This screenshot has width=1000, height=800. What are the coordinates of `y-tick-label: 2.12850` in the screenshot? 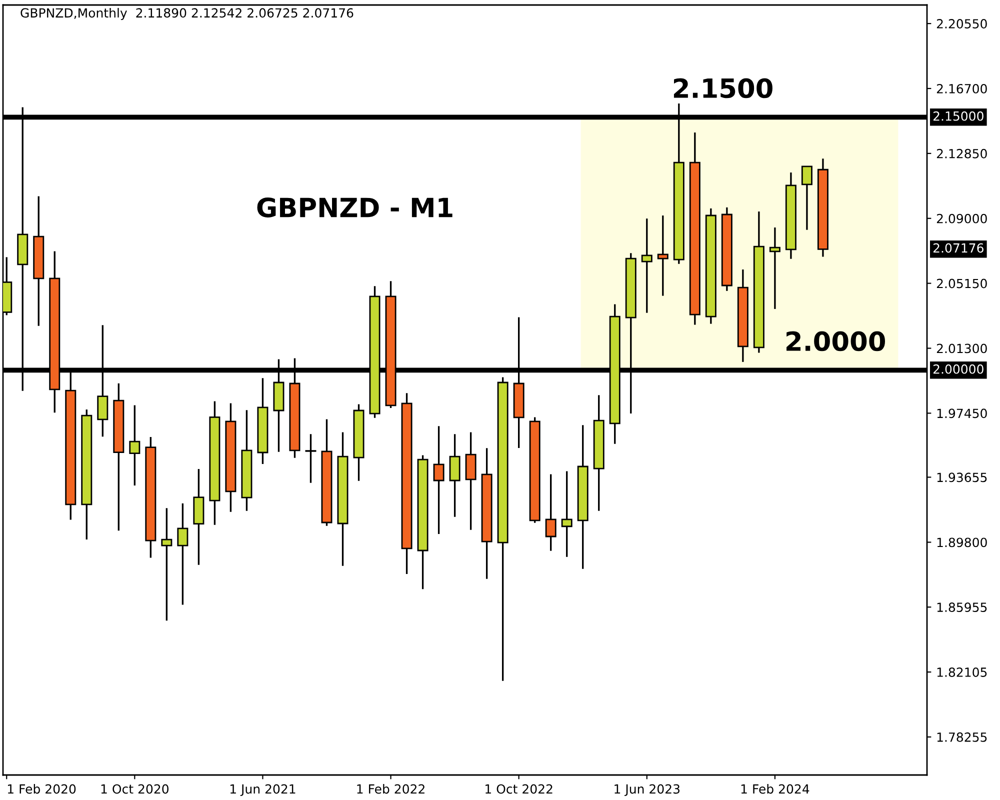 It's located at (961, 153).